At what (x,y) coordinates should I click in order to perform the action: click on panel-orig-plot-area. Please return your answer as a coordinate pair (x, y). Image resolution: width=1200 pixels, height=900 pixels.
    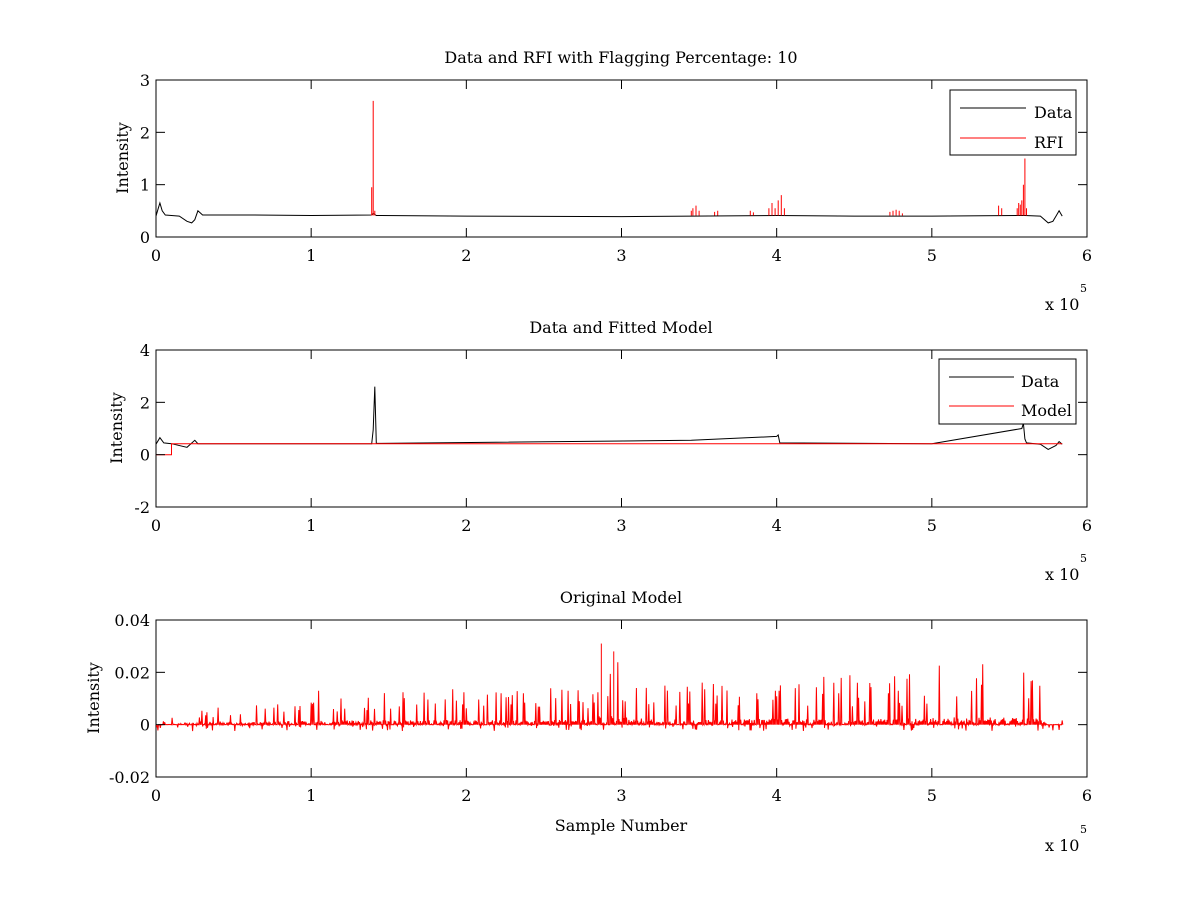
    Looking at the image, I should click on (610, 687).